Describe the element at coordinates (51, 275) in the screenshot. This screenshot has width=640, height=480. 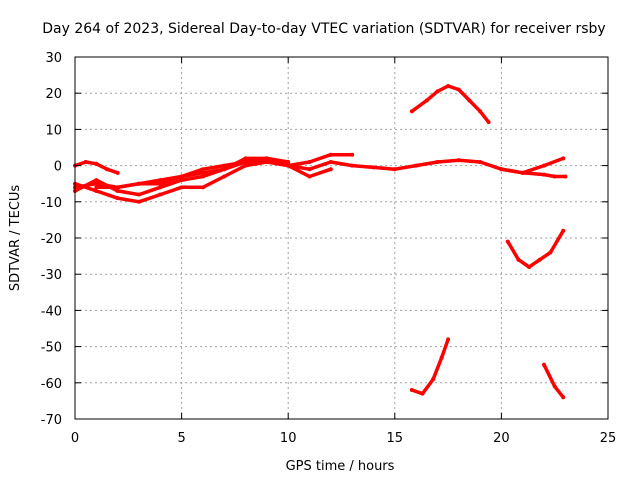
I see `y-tick-label: -30` at that location.